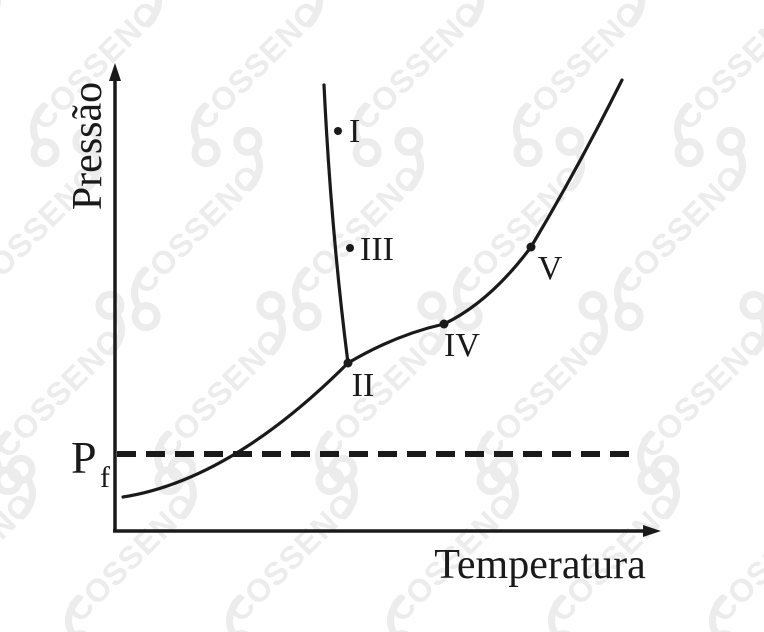 The height and width of the screenshot is (632, 764). I want to click on point-III-label: III, so click(377, 249).